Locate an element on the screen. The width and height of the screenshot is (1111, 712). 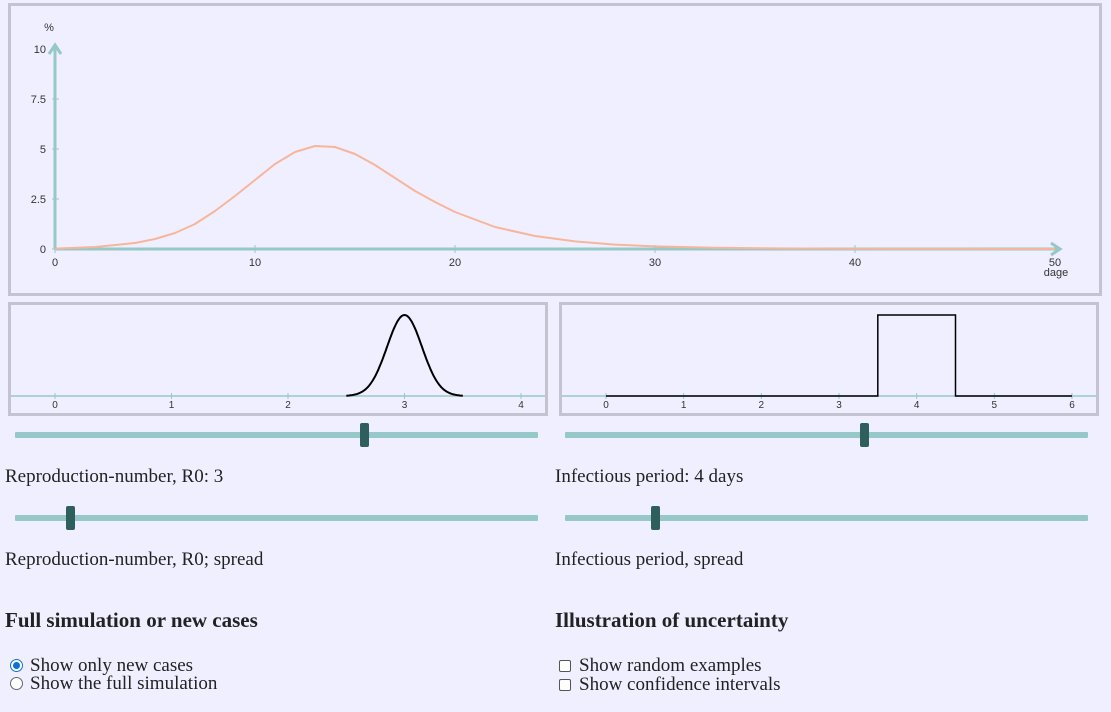
infectious-period-chart: 0 1 2 3 4 5 6 is located at coordinates (829, 362).